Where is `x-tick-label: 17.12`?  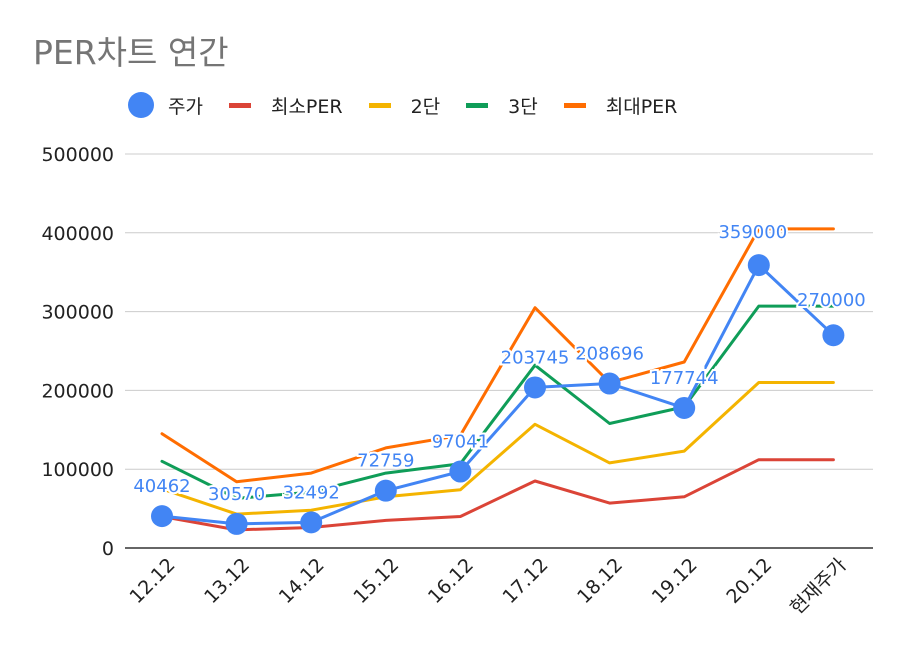
x-tick-label: 17.12 is located at coordinates (526, 581).